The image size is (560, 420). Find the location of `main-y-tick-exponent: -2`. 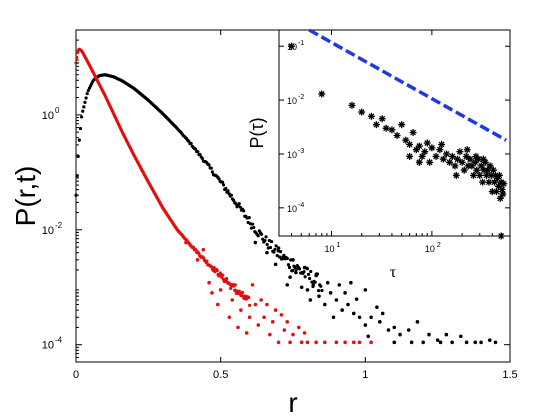

main-y-tick-exponent: -2 is located at coordinates (59, 225).